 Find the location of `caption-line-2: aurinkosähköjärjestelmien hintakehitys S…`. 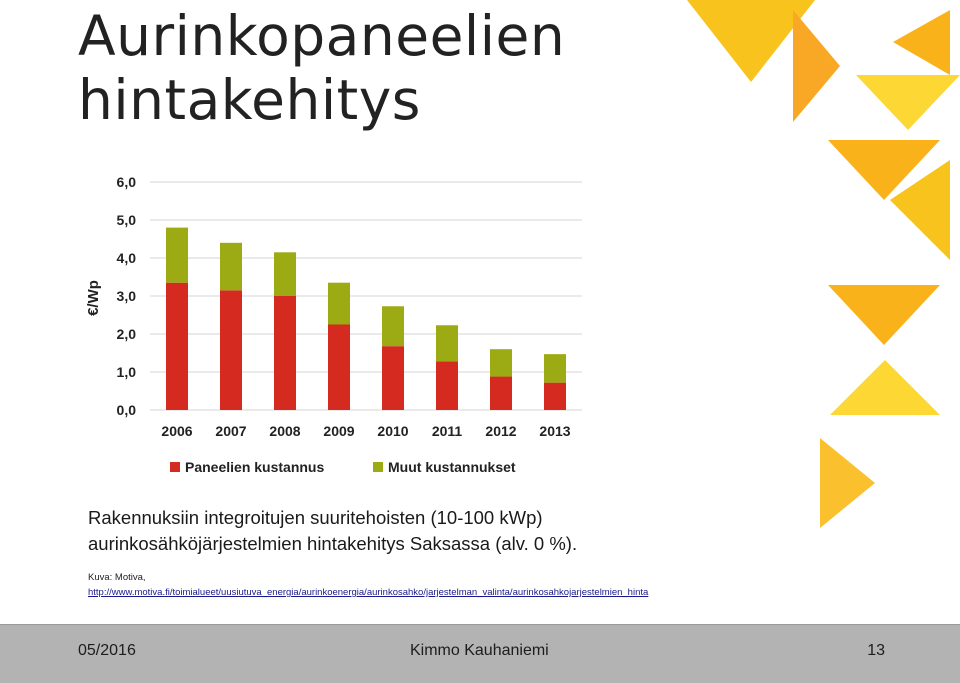

caption-line-2: aurinkosähköjärjestelmien hintakehitys S… is located at coordinates (333, 543).